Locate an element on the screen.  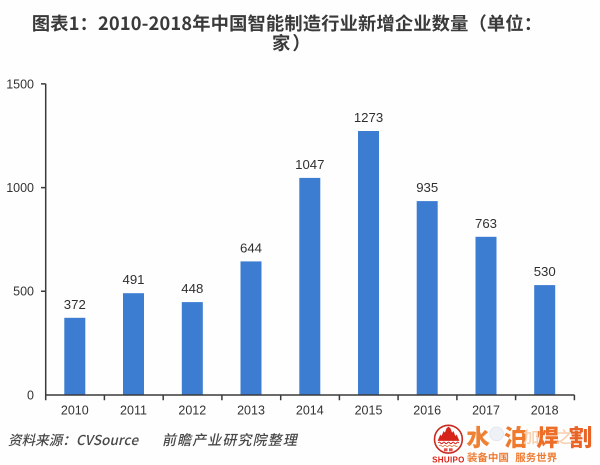
svg-text: 1000 is located at coordinates (20, 188).